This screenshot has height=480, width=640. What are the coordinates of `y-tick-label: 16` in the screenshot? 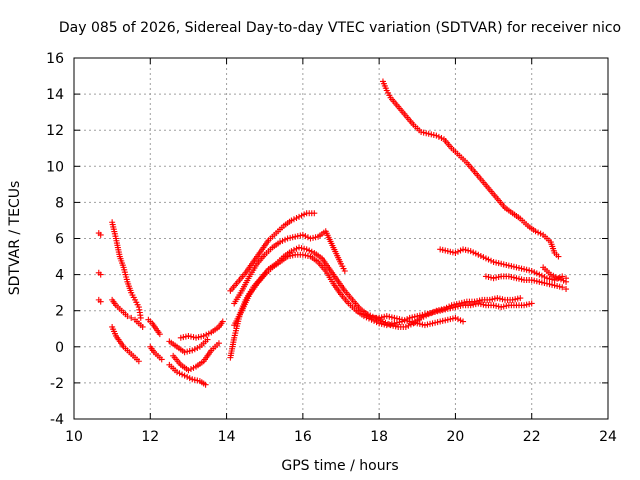 It's located at (55, 59).